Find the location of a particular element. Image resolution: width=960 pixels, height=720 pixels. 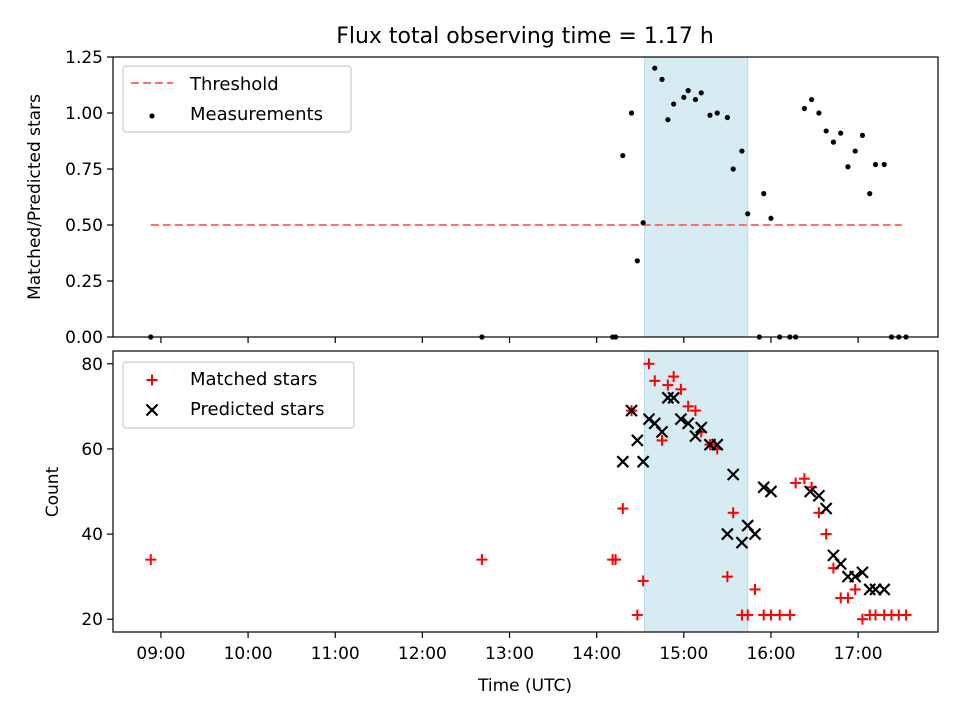

bottom-x-tick-label: 10:00 is located at coordinates (248, 654).